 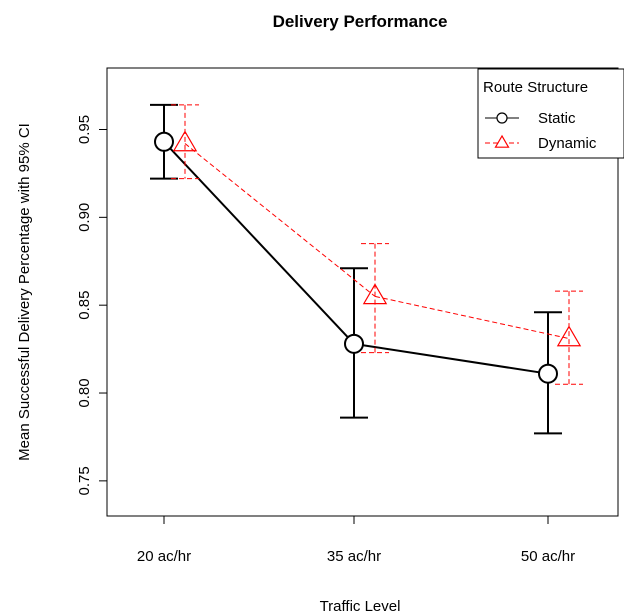 I want to click on legend-label: Static, so click(x=557, y=118).